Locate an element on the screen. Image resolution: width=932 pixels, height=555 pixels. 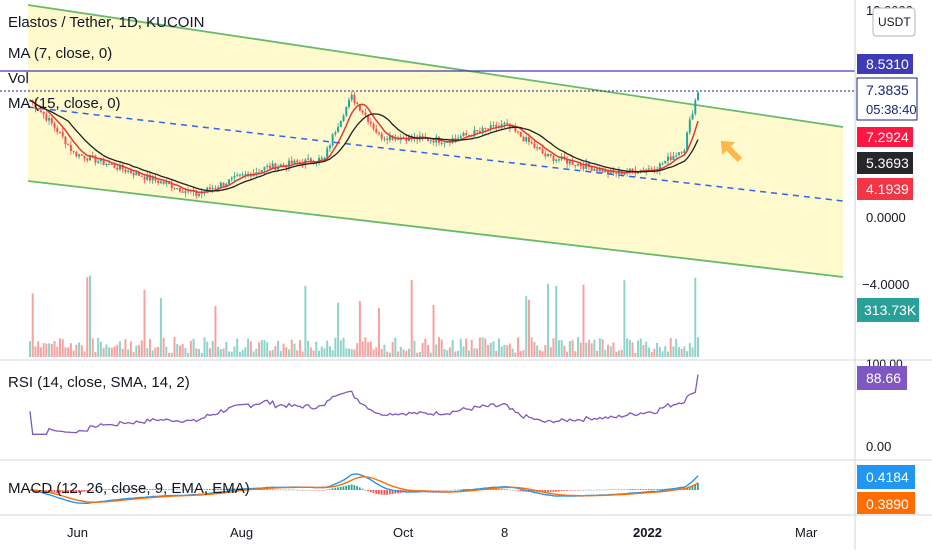
ma15-label: MA (15, close, 0) is located at coordinates (64, 103).